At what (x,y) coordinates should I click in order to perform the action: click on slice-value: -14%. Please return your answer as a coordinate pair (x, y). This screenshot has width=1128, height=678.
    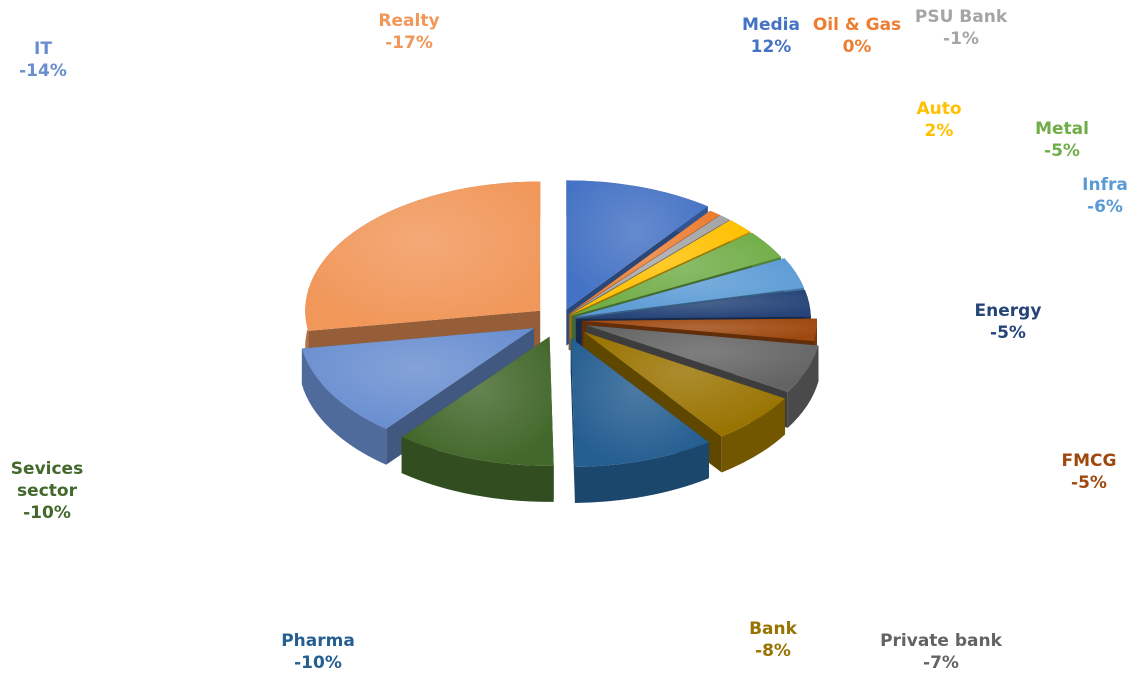
    Looking at the image, I should click on (43, 71).